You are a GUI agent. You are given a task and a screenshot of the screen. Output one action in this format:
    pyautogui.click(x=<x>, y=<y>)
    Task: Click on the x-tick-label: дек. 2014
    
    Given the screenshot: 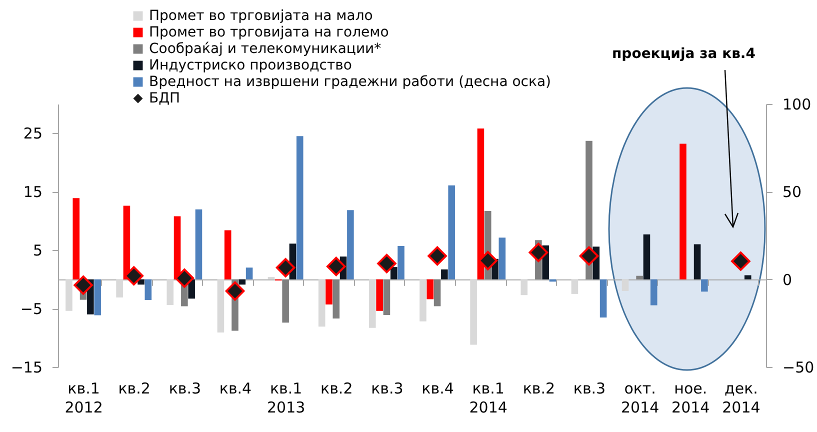 What is the action you would take?
    pyautogui.click(x=741, y=398)
    